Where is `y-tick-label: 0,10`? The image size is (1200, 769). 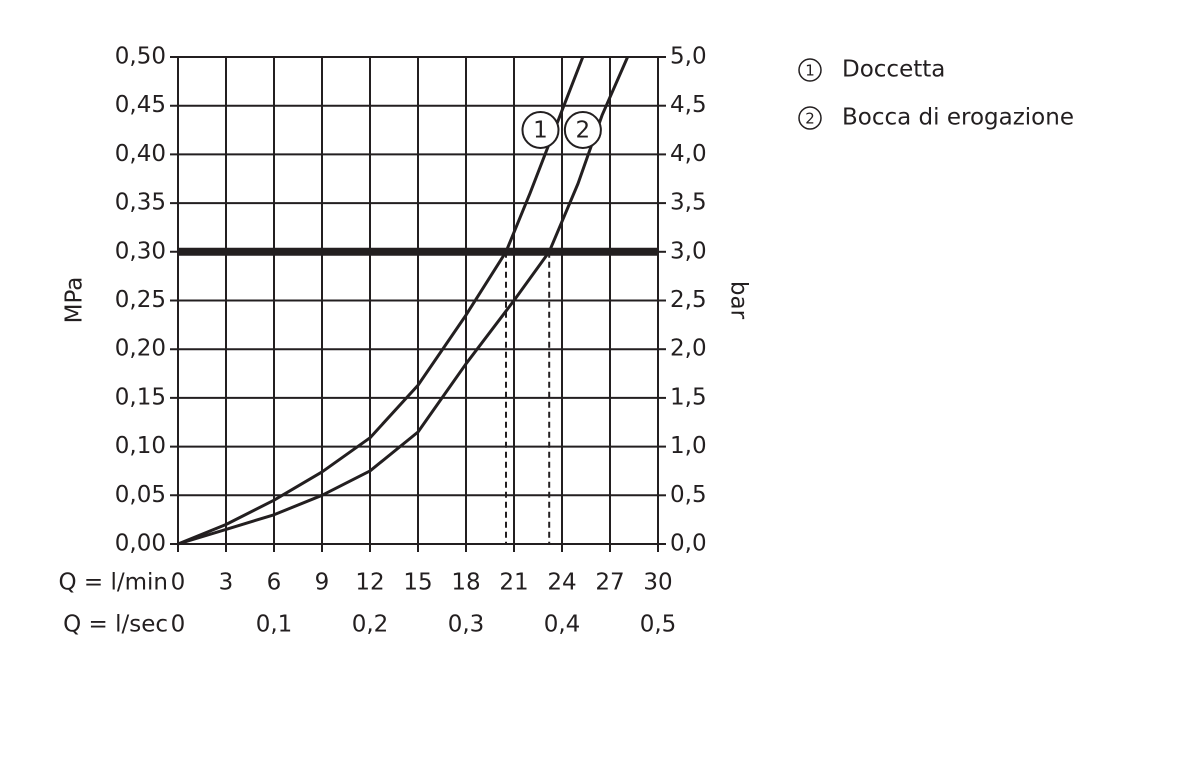
y-tick-label: 0,10 is located at coordinates (140, 446).